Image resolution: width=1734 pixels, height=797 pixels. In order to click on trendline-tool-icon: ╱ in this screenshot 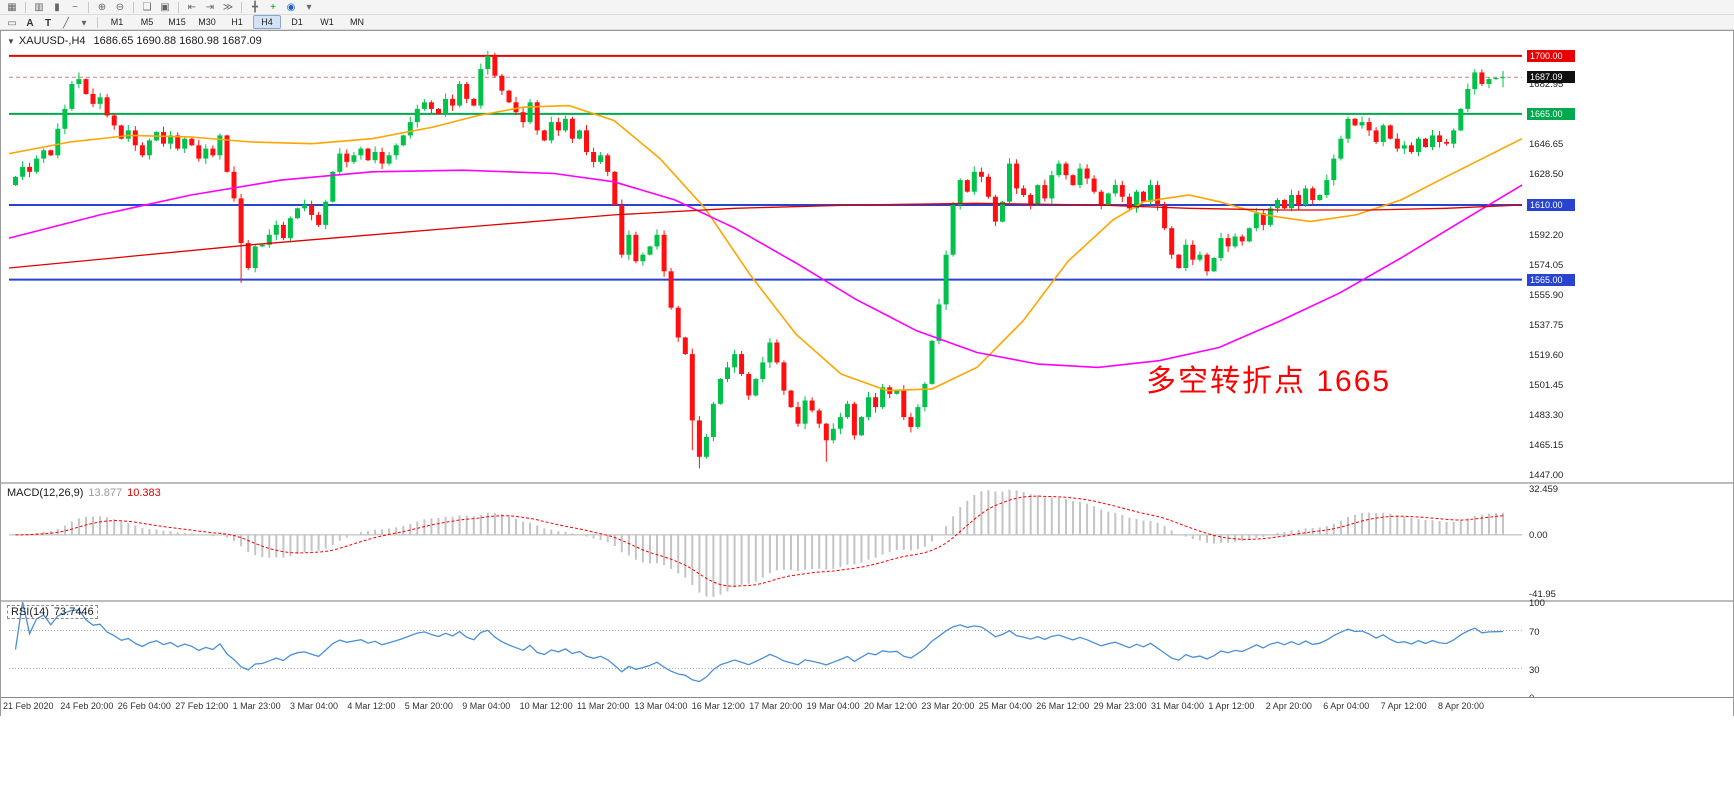, I will do `click(66, 23)`.